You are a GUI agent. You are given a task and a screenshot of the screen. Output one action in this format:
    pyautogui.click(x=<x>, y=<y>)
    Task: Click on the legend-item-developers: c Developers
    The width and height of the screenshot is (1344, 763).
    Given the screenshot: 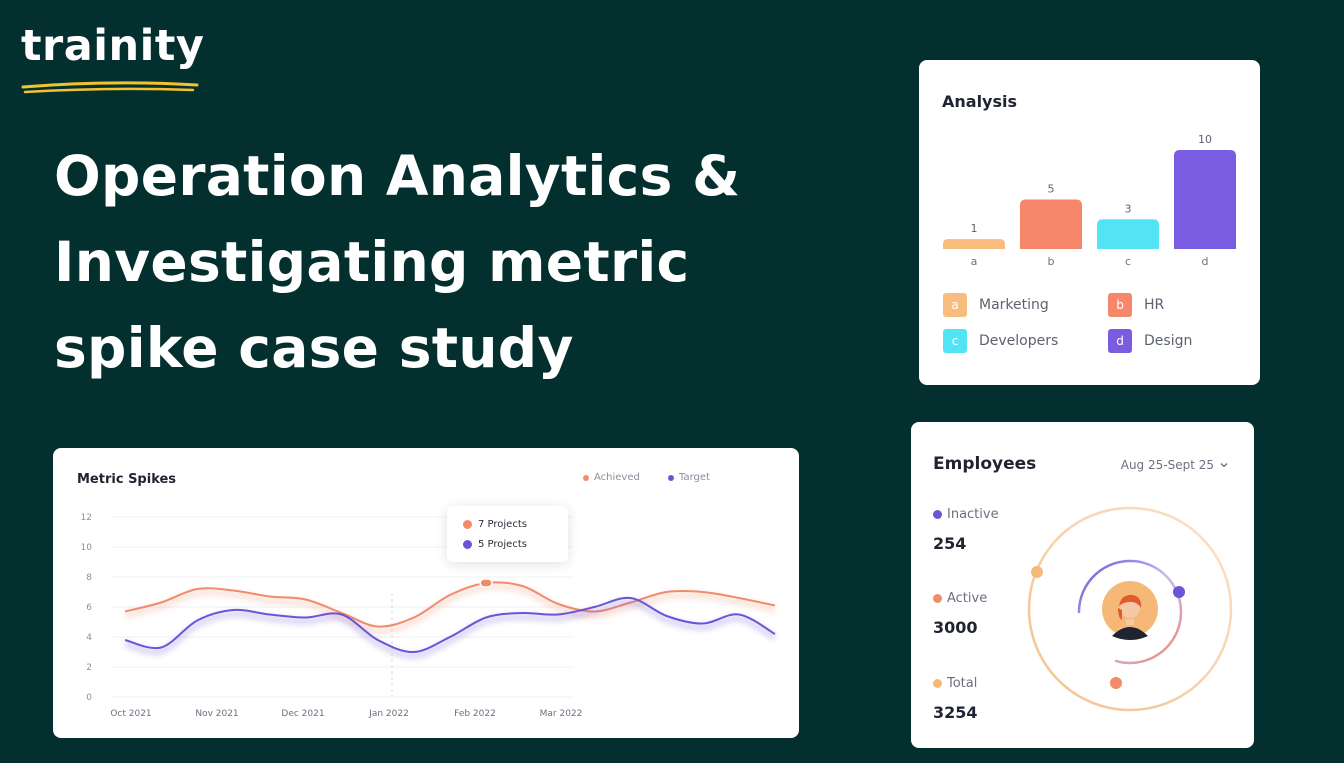 What is the action you would take?
    pyautogui.click(x=1000, y=341)
    